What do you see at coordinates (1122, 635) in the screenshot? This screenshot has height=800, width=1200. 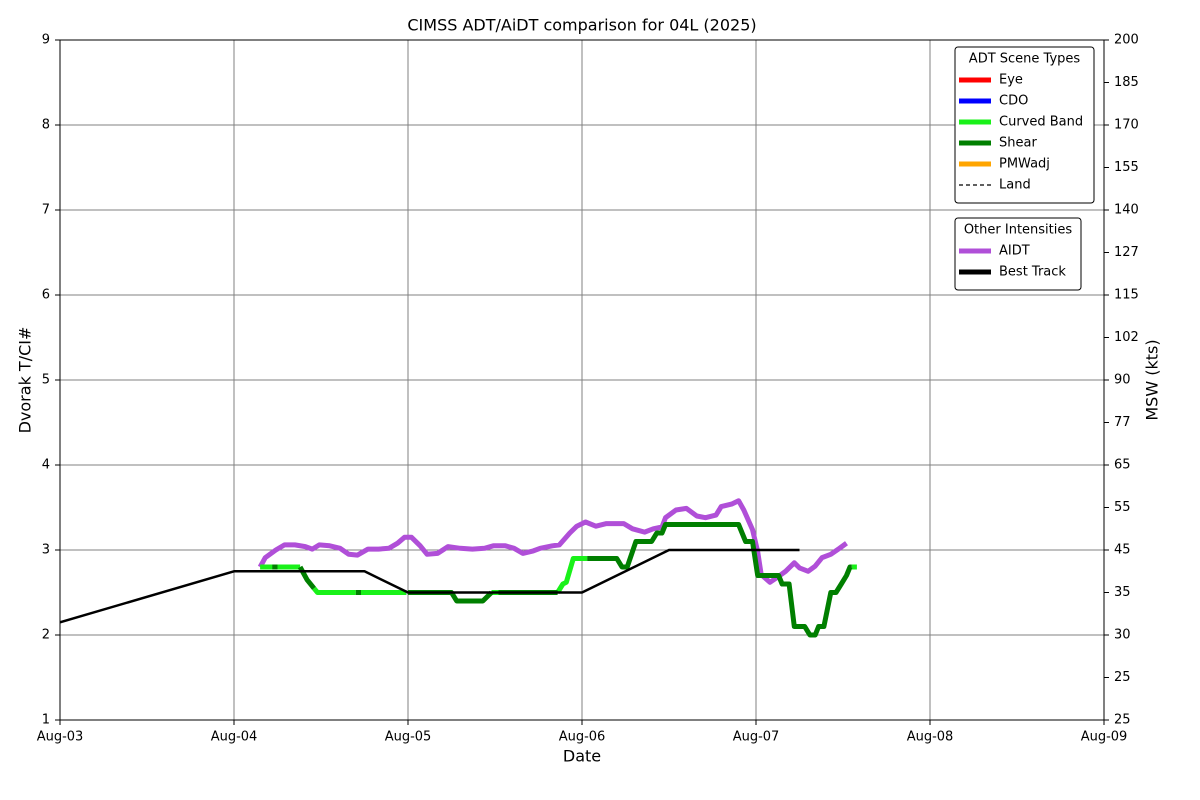 I see `y2-tick-label: 30` at bounding box center [1122, 635].